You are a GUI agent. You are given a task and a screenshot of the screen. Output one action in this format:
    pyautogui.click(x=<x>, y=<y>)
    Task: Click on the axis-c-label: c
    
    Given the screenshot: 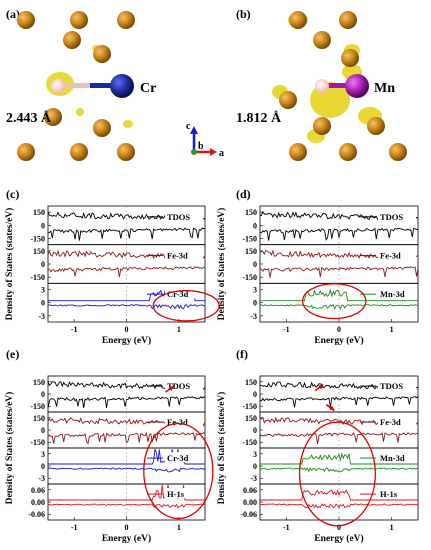 What is the action you would take?
    pyautogui.click(x=188, y=126)
    